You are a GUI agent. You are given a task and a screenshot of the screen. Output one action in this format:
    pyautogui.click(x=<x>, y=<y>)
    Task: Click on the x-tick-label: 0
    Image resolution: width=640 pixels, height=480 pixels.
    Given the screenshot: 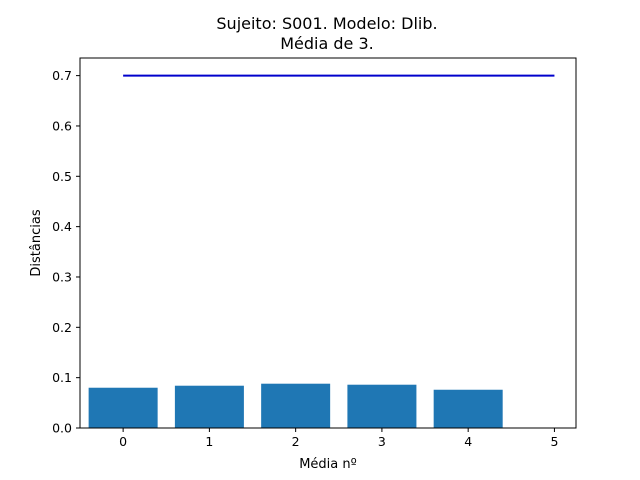 What is the action you would take?
    pyautogui.click(x=123, y=441)
    